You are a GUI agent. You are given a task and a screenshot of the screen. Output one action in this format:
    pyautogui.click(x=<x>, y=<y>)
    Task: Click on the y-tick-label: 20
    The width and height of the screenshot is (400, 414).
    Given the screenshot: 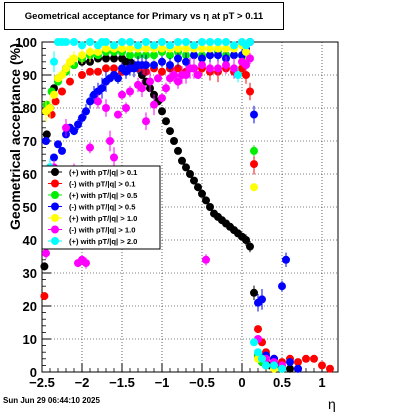 What is the action you would take?
    pyautogui.click(x=30, y=306)
    